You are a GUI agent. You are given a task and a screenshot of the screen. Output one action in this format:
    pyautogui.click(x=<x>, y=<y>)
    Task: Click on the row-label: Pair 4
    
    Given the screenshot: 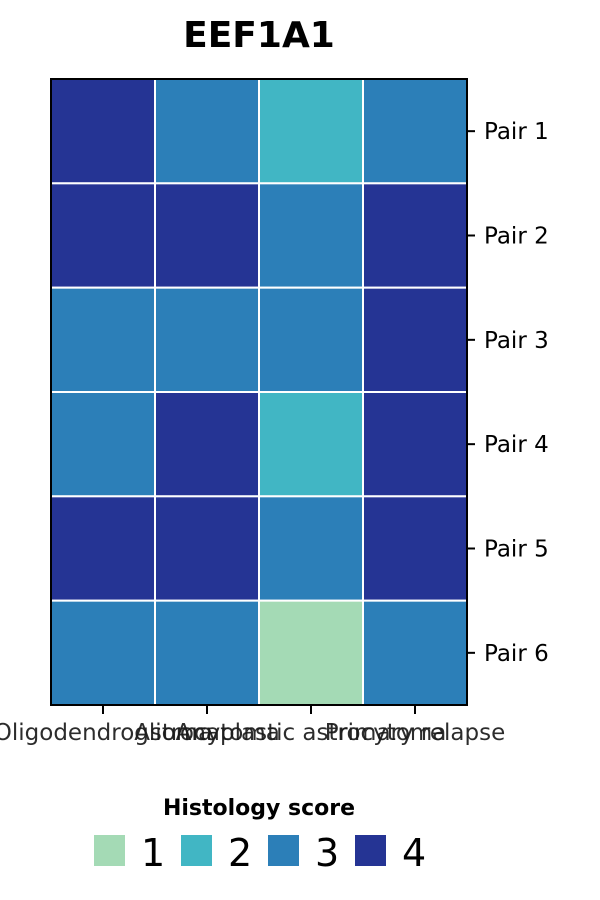 What is the action you would take?
    pyautogui.click(x=516, y=445)
    